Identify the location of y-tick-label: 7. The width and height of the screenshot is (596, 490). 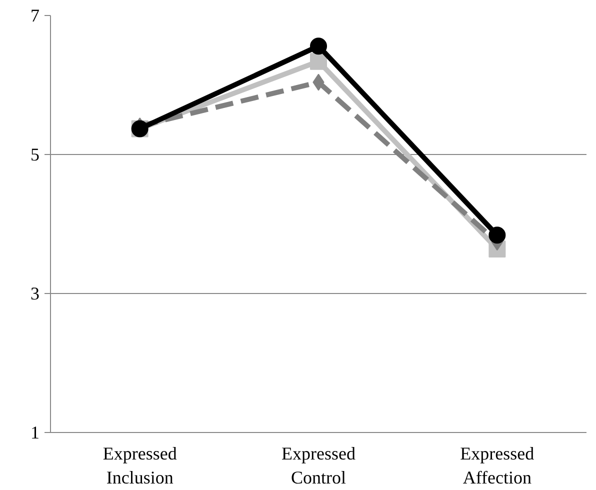
(35, 16).